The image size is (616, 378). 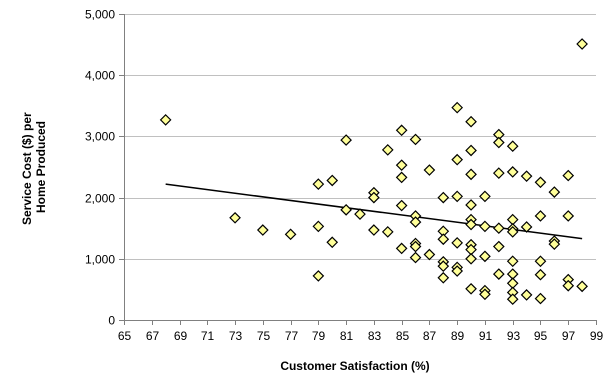 I want to click on y-axis-title: Service Cost ($) per Home Produced, so click(x=34, y=167).